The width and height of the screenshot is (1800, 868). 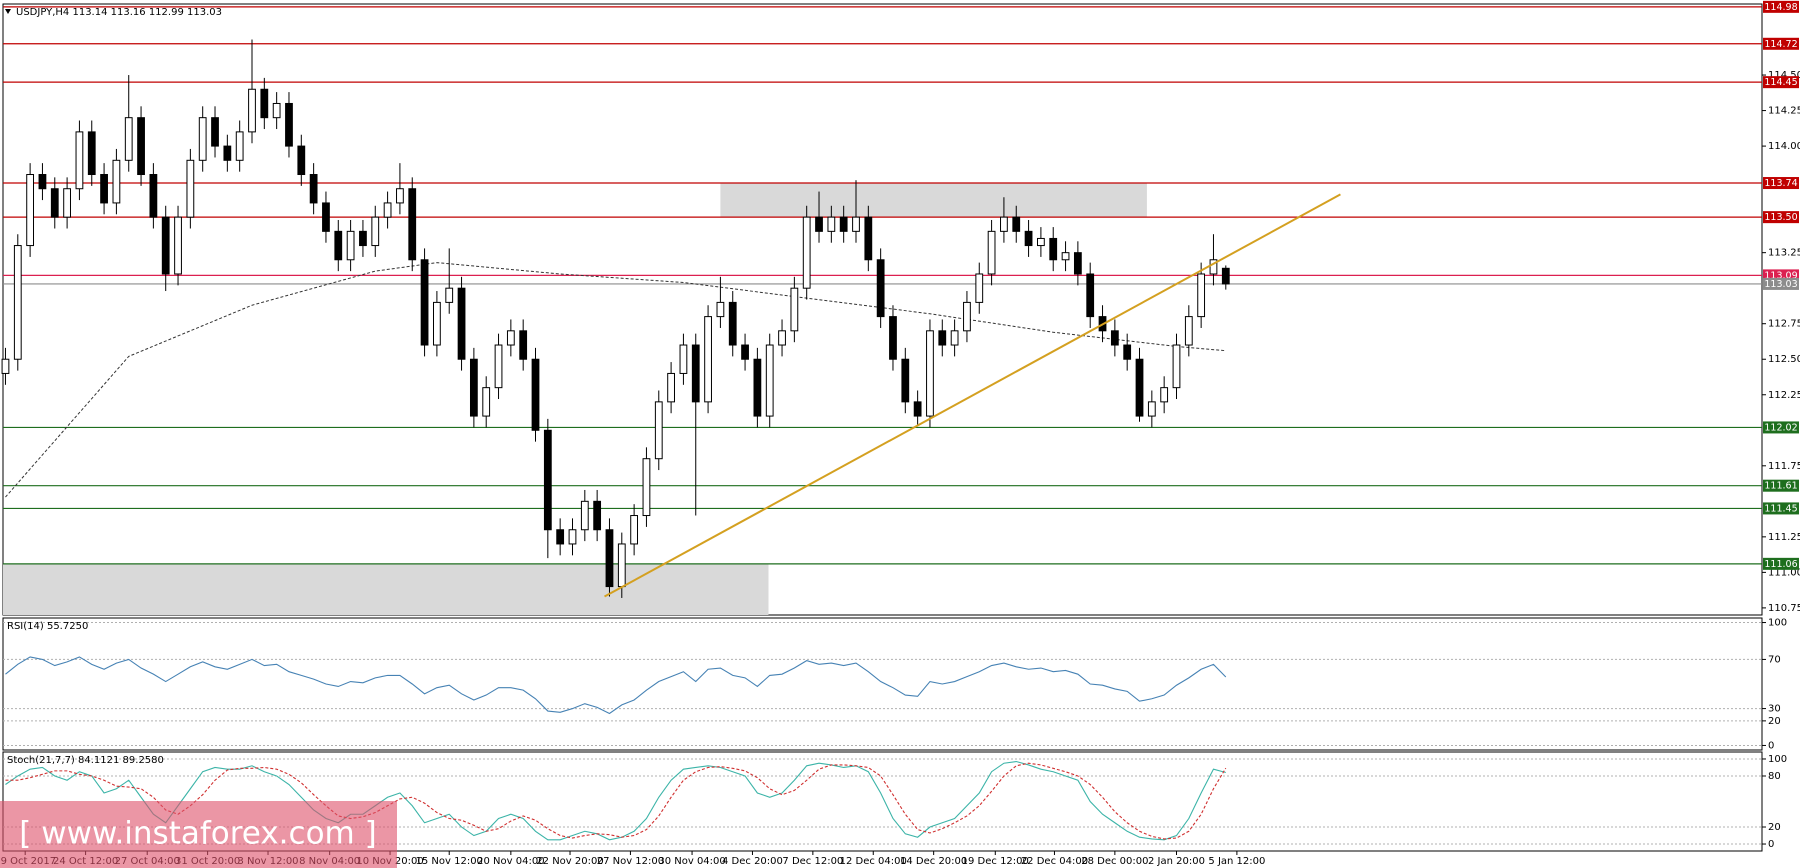 I want to click on pane-title: Stoch(21,7,7) 84.1121 89.2580, so click(x=85, y=760).